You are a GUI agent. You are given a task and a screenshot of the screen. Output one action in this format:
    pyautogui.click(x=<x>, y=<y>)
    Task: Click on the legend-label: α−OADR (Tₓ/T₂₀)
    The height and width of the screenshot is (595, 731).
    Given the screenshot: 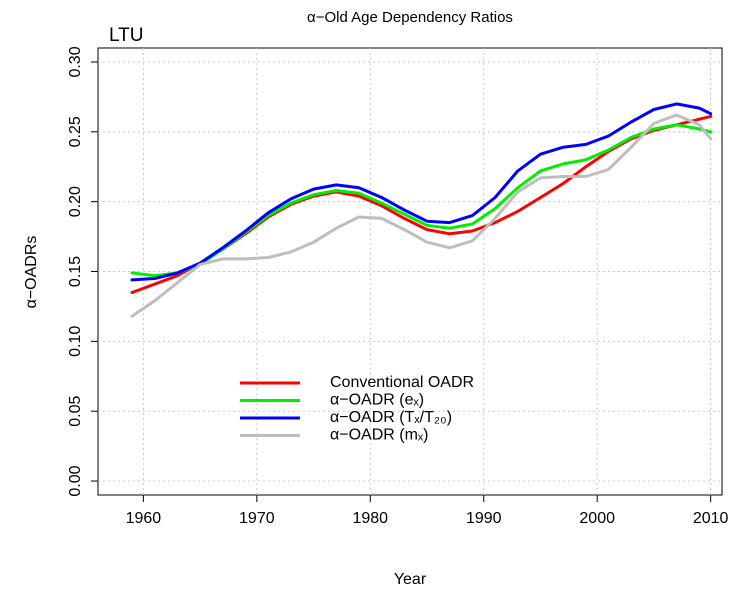 What is the action you would take?
    pyautogui.click(x=391, y=417)
    